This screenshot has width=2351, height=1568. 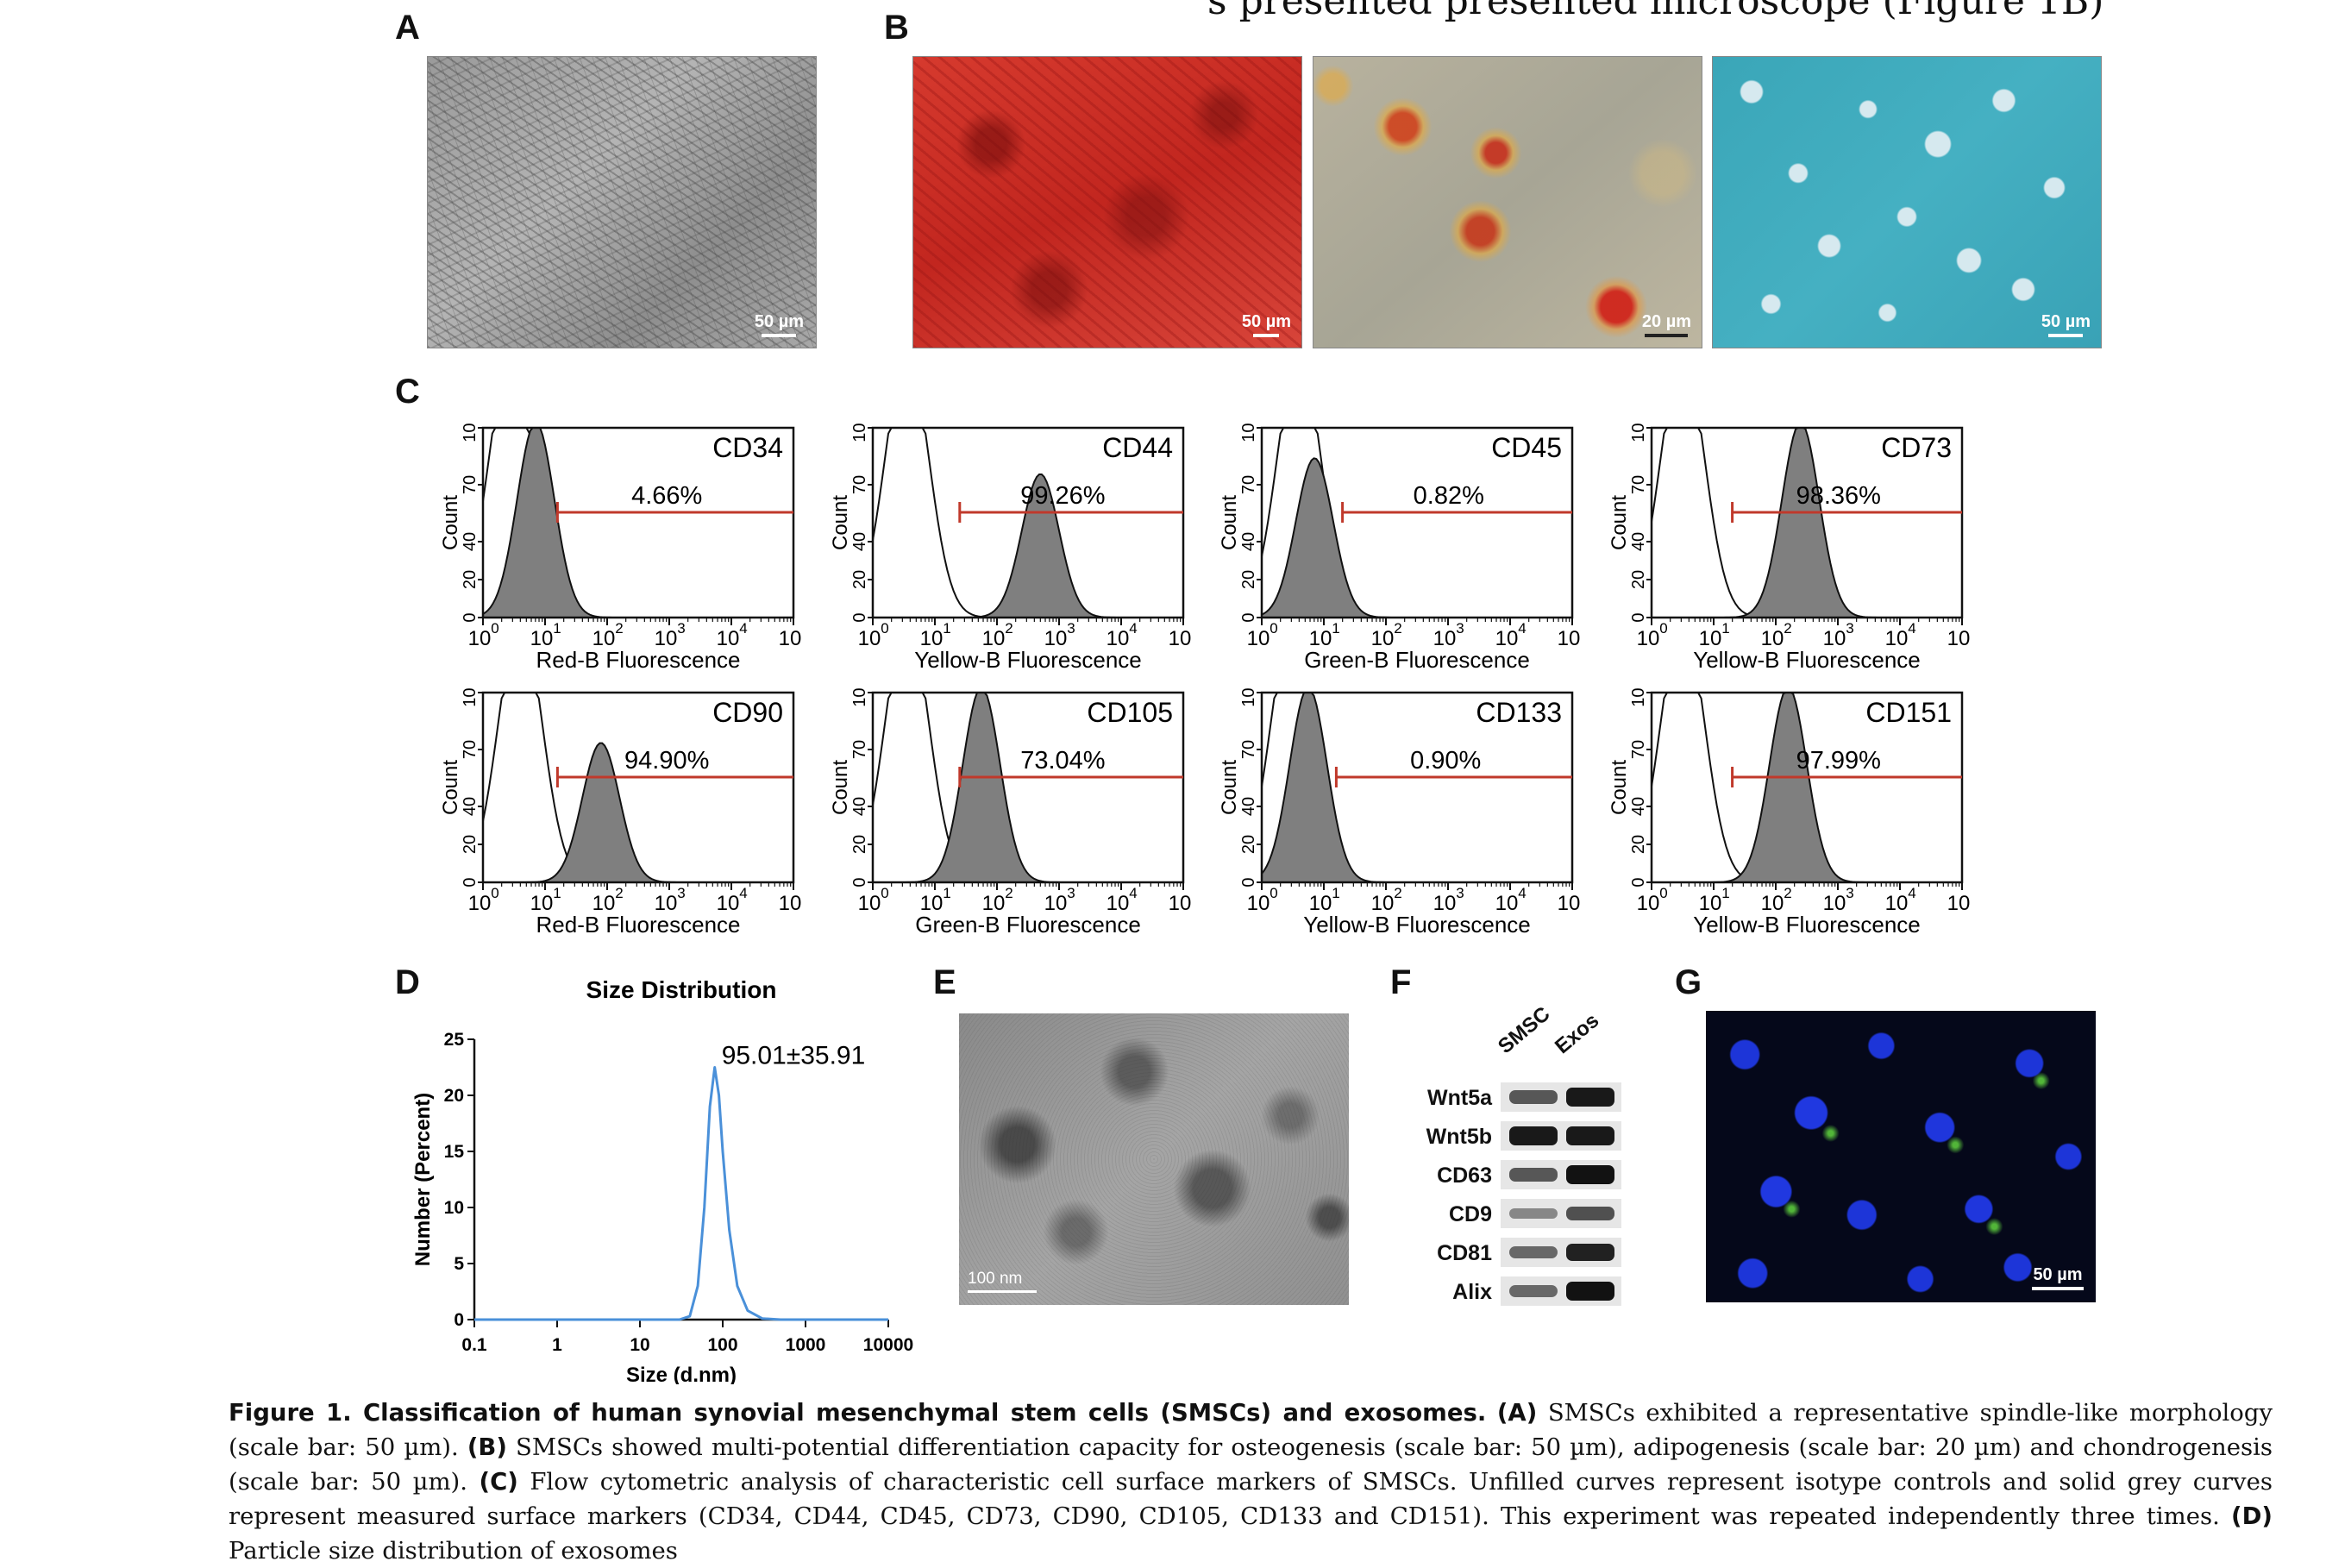 I want to click on panel-g-scale-label: 50 µm, so click(x=2058, y=1274).